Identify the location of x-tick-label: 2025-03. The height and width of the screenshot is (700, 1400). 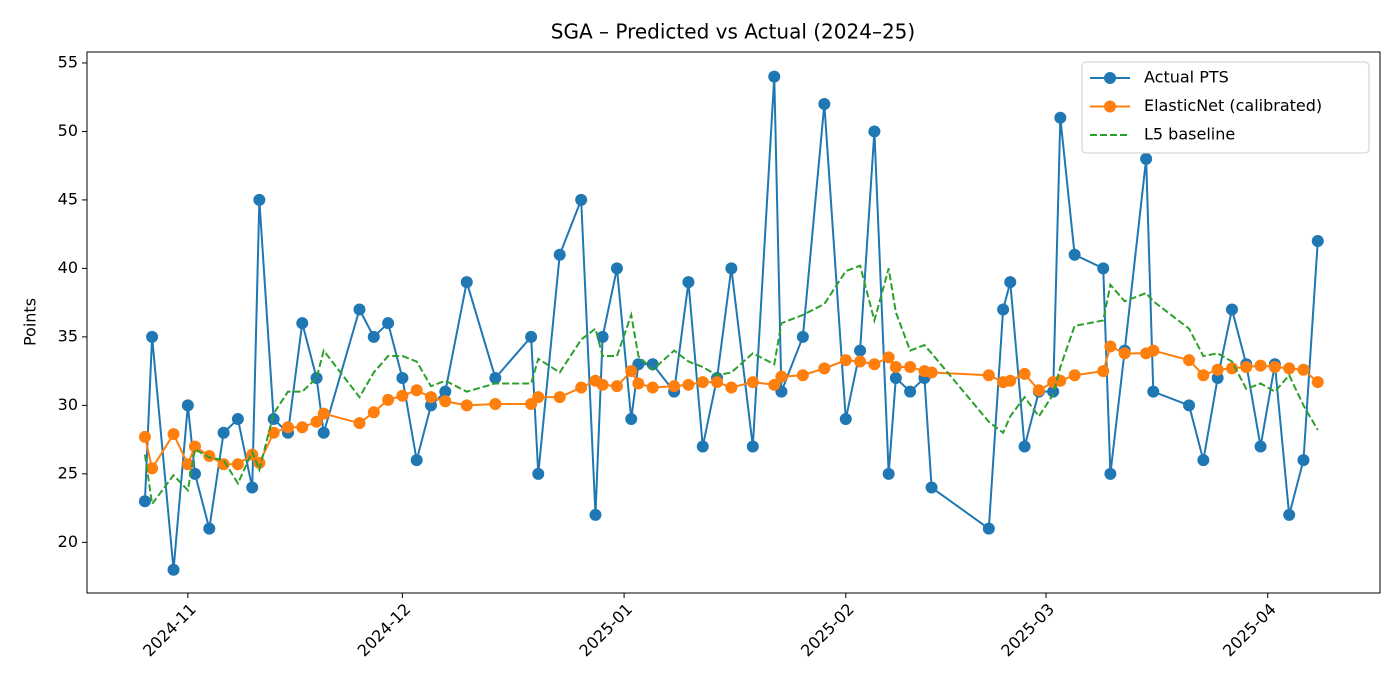
(1027, 630).